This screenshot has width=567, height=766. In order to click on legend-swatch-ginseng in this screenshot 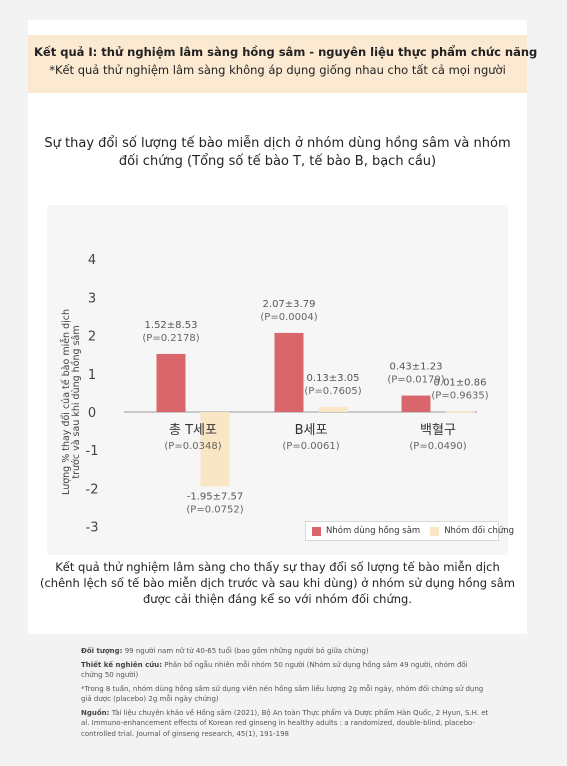, I will do `click(316, 531)`.